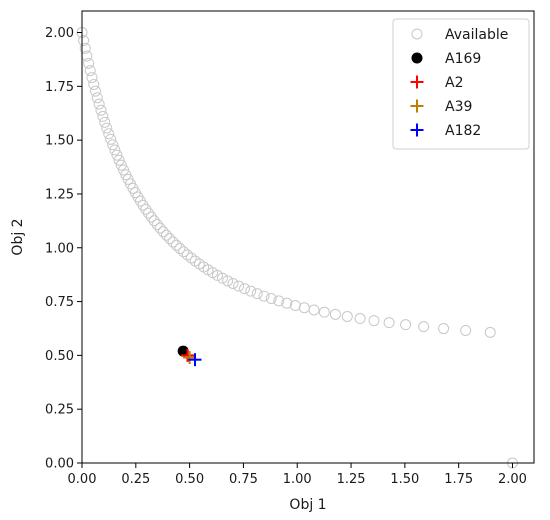 The image size is (550, 520). I want to click on y-tick-label: 0.00, so click(59, 464).